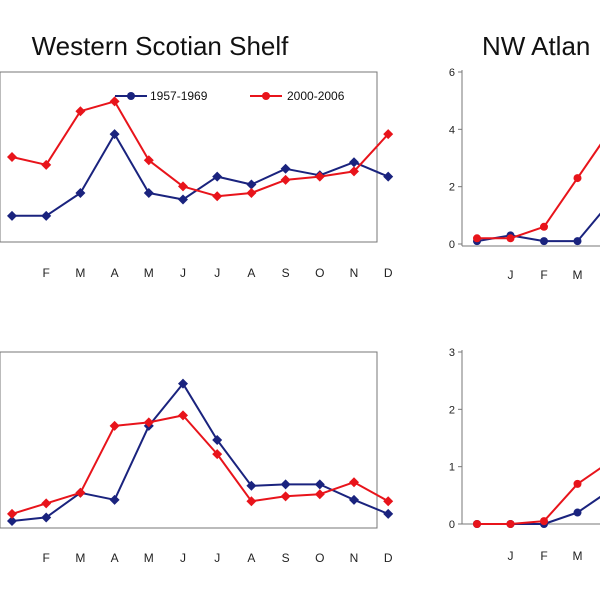  What do you see at coordinates (230, 96) in the screenshot?
I see `legend: 1957-1969 2000-2006` at bounding box center [230, 96].